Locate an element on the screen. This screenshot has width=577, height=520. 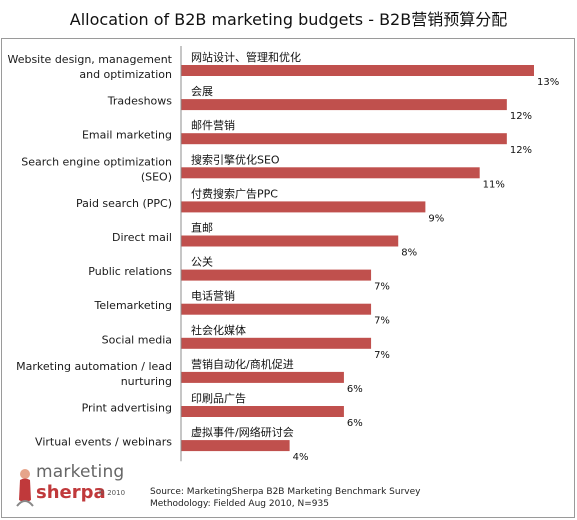
chinese-label: 社会化媒体 is located at coordinates (218, 330).